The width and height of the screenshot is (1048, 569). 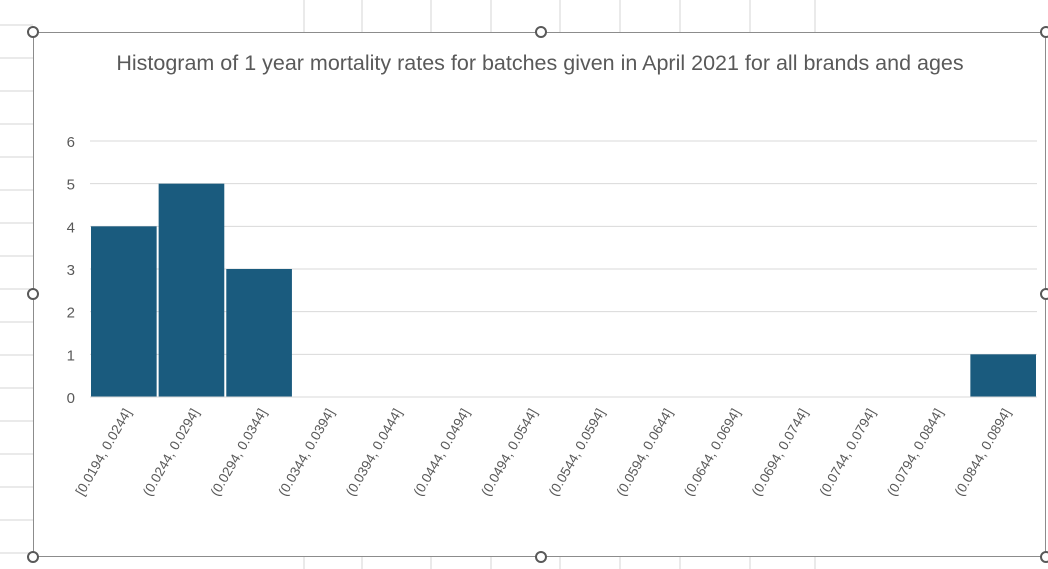 What do you see at coordinates (71, 313) in the screenshot?
I see `y-tick-label: 2` at bounding box center [71, 313].